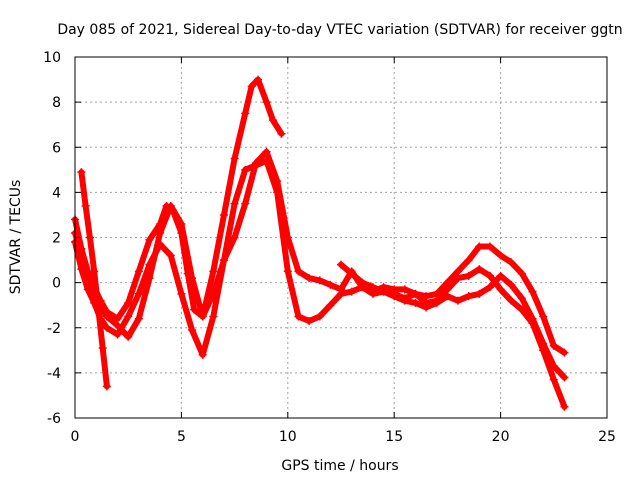 This screenshot has width=640, height=480. Describe the element at coordinates (607, 437) in the screenshot. I see `x-tick-label: 25` at that location.